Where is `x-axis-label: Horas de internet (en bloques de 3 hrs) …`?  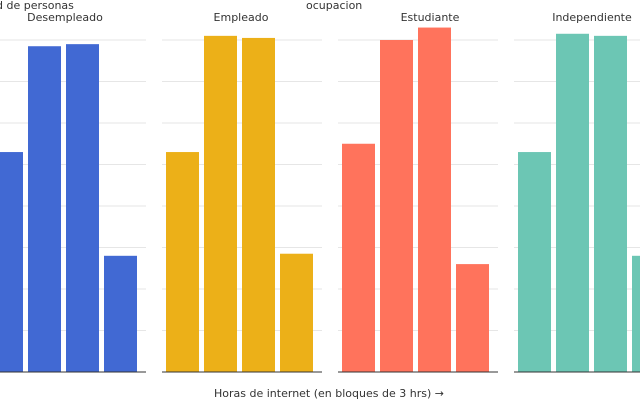 x-axis-label: Horas de internet (en bloques de 3 hrs) … is located at coordinates (329, 393).